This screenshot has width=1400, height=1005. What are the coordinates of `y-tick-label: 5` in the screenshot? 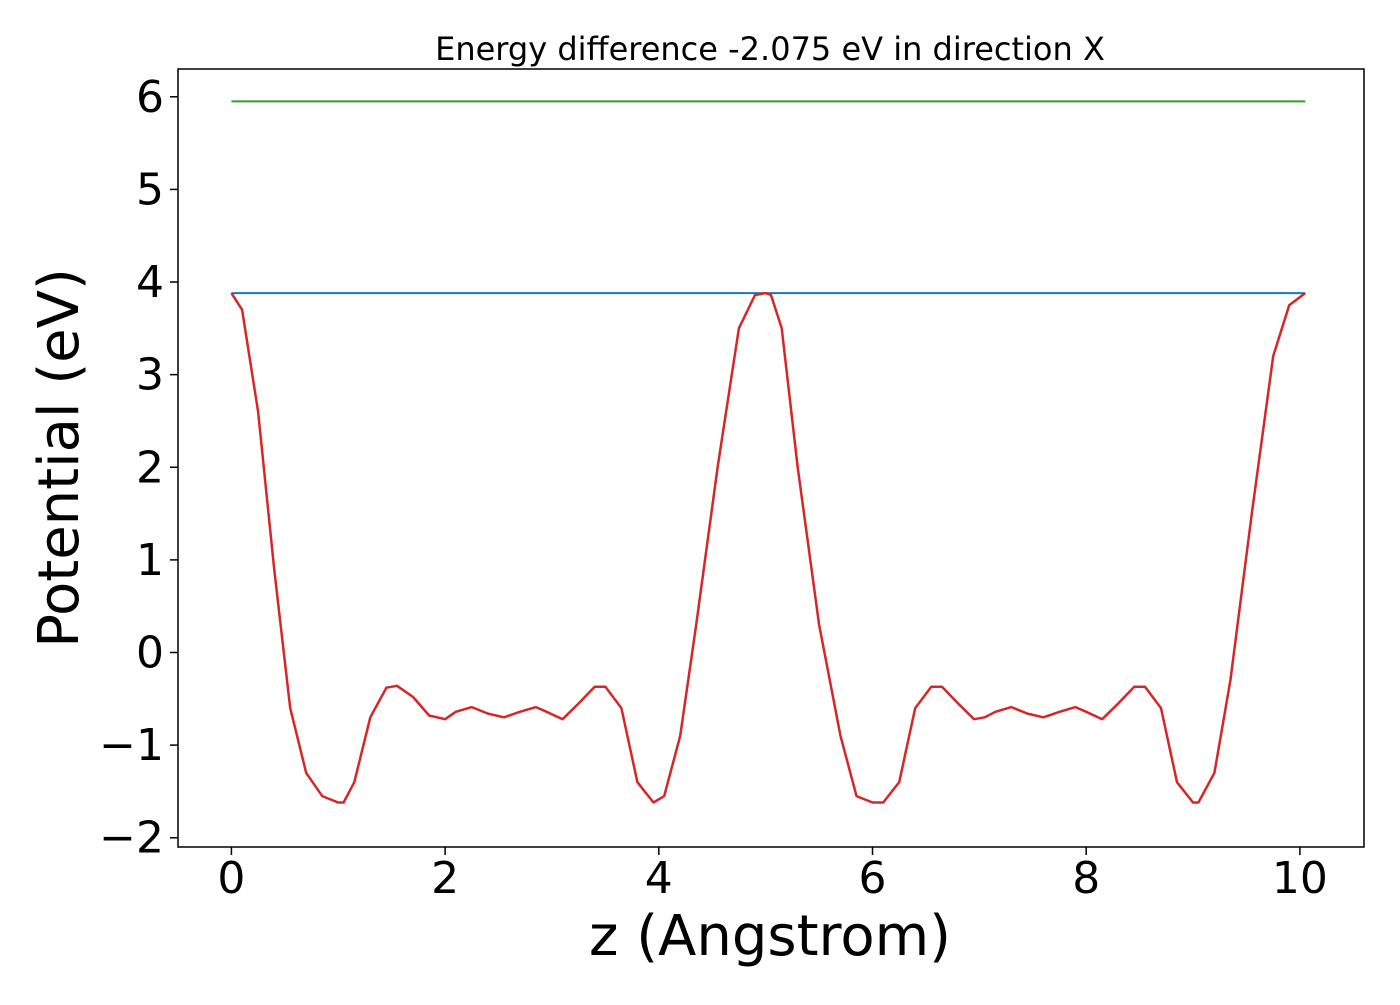 It's located at (150, 189).